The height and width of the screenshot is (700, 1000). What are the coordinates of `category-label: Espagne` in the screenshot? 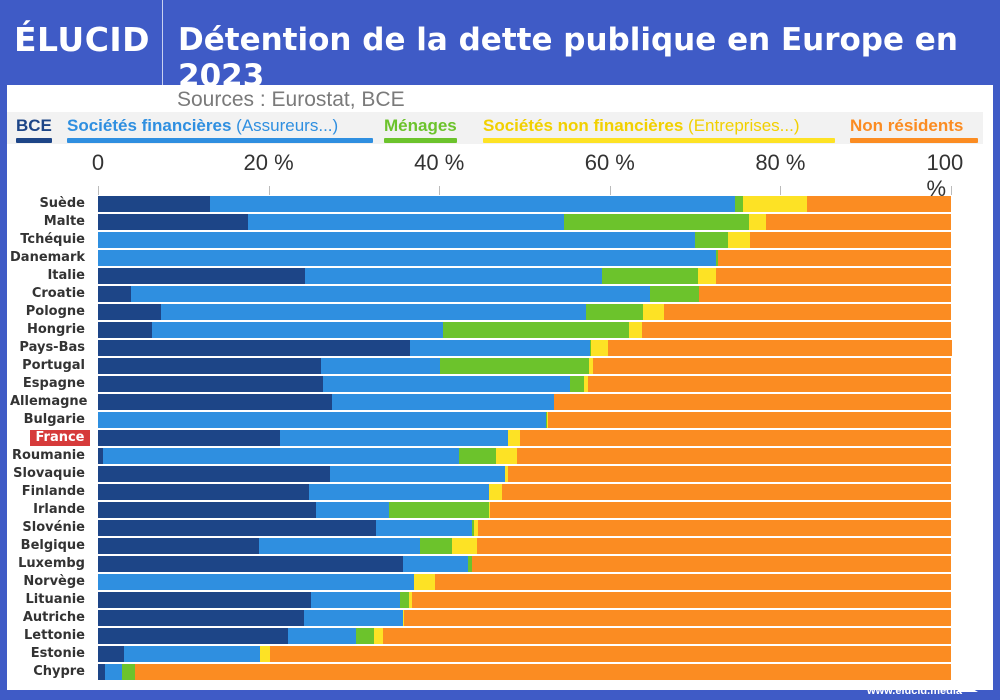 It's located at (53, 383).